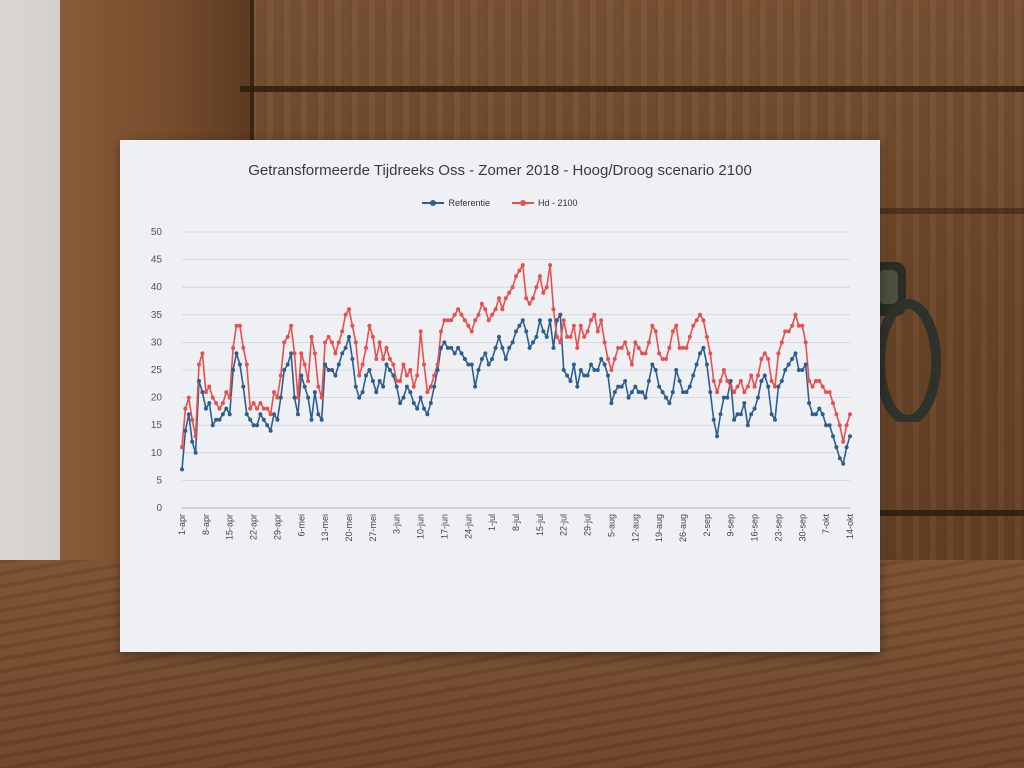  Describe the element at coordinates (516, 391) in the screenshot. I see `series-line-referentie` at that location.